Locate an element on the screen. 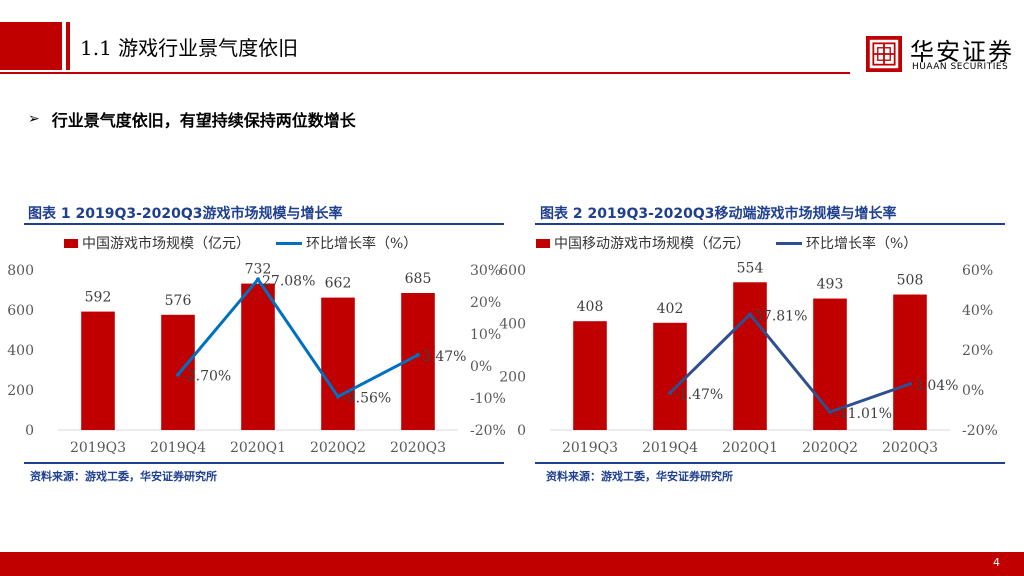  chart2-legend-line: 环比增长率（%） is located at coordinates (846, 243).